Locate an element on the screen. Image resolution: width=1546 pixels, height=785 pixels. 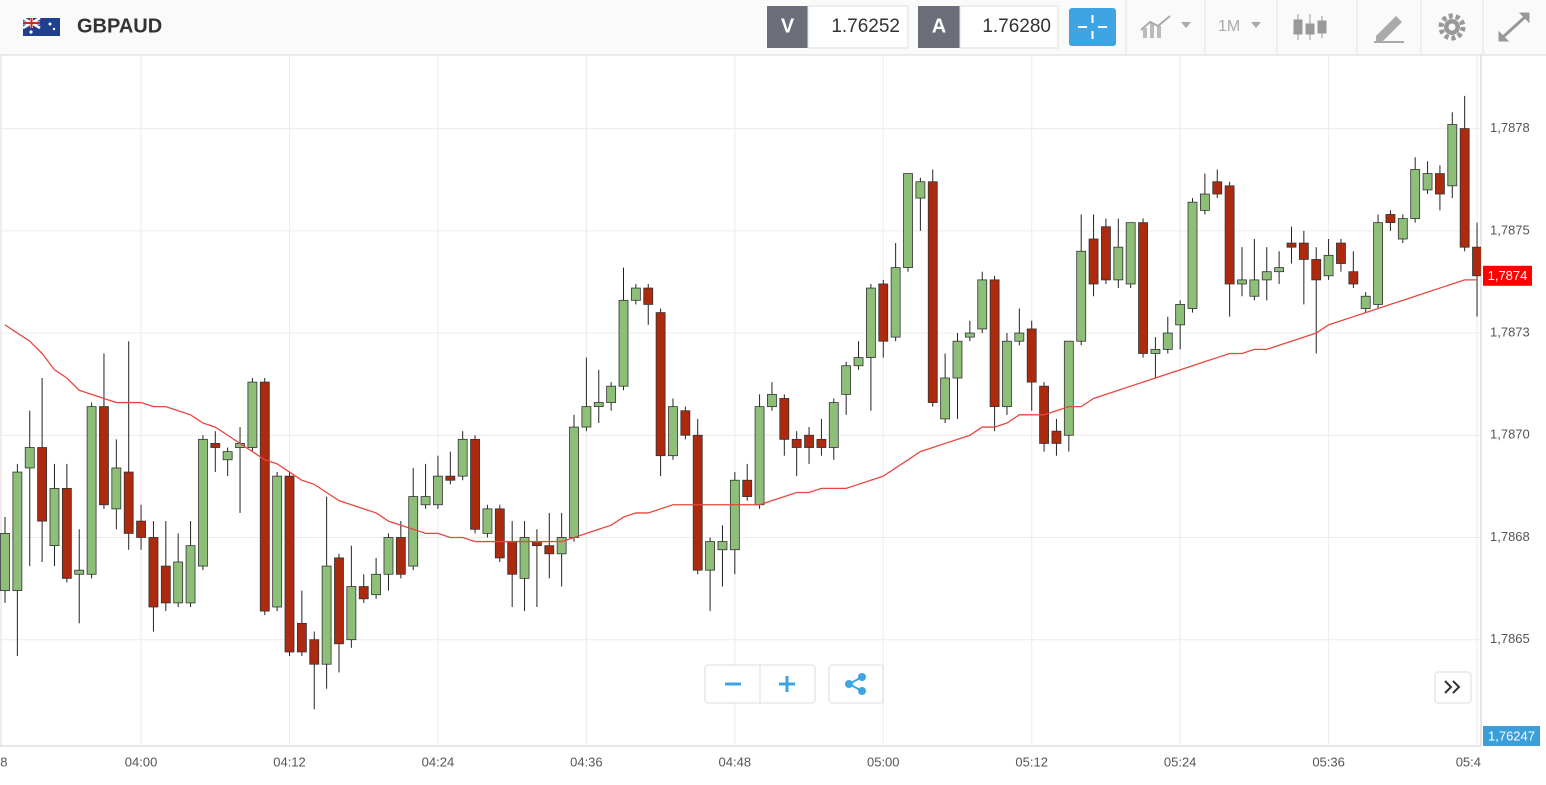
buy-label: A is located at coordinates (939, 26).